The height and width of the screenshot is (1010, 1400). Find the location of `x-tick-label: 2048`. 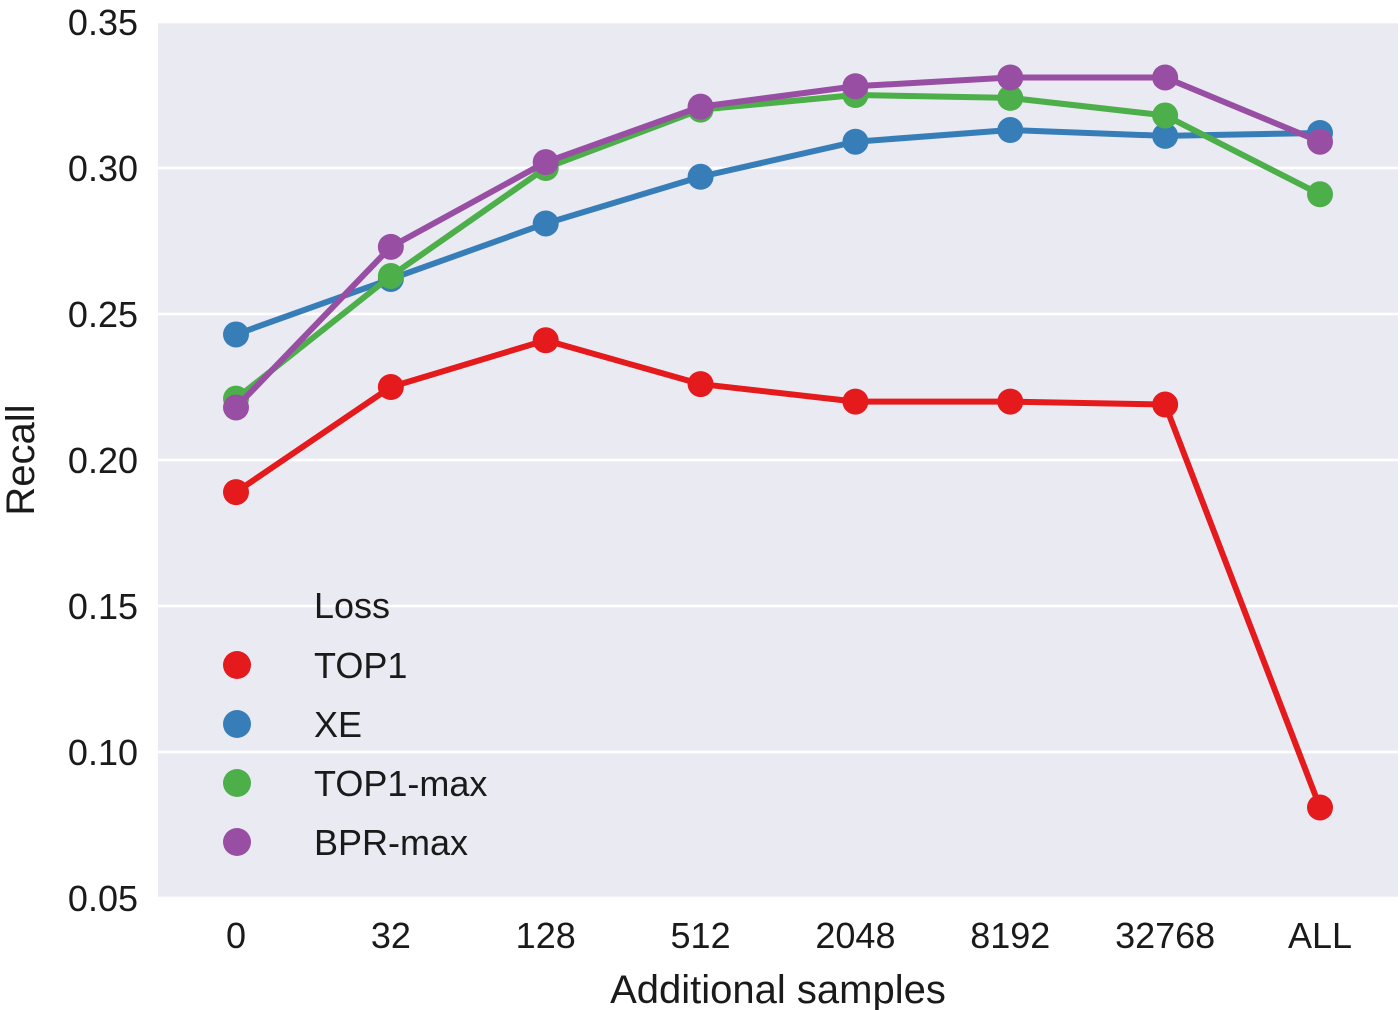

x-tick-label: 2048 is located at coordinates (855, 935).